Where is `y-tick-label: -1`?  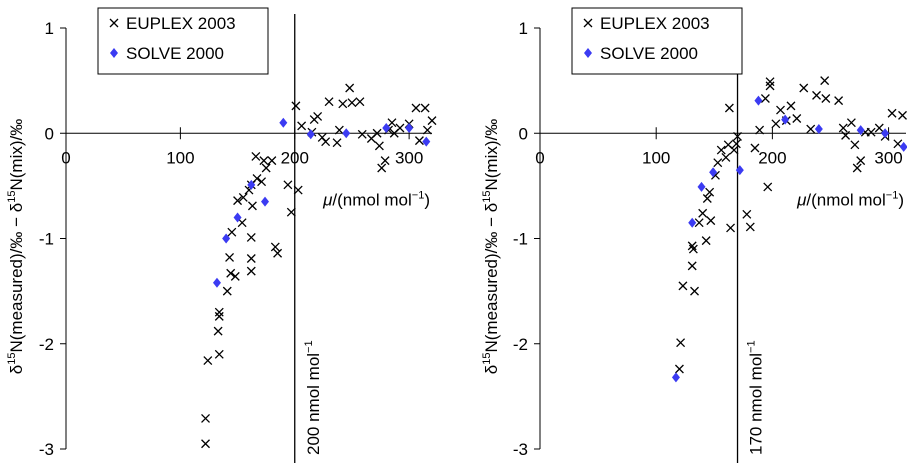 y-tick-label: -1 is located at coordinates (520, 239).